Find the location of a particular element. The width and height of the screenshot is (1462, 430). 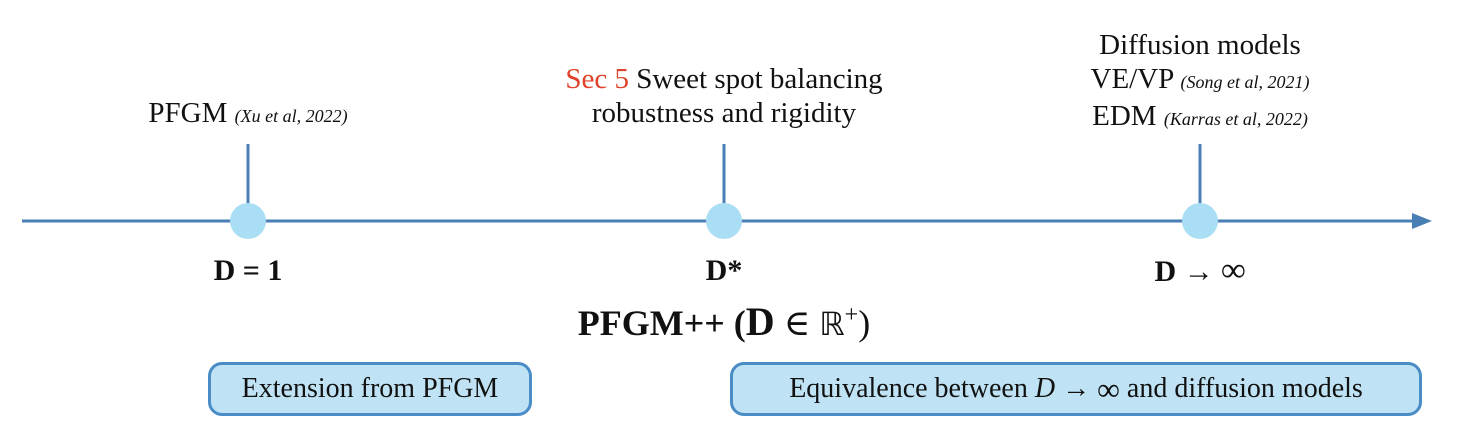

equivalence-infinity: ∞ is located at coordinates (1108, 388).